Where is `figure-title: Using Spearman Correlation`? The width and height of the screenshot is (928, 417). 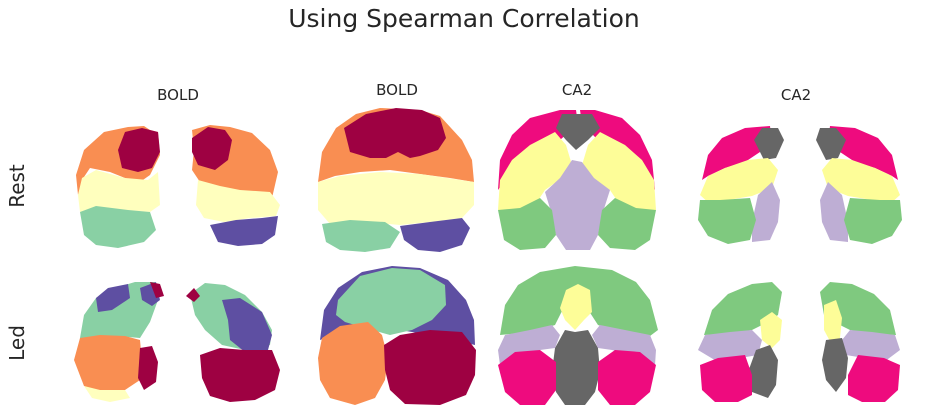
figure-title: Using Spearman Correlation is located at coordinates (464, 18).